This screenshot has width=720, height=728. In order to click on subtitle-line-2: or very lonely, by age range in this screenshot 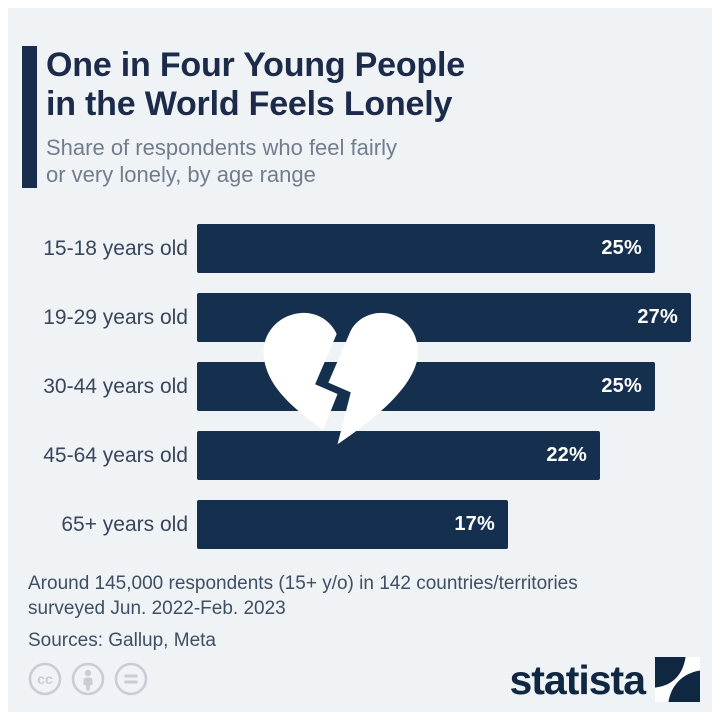, I will do `click(181, 174)`.